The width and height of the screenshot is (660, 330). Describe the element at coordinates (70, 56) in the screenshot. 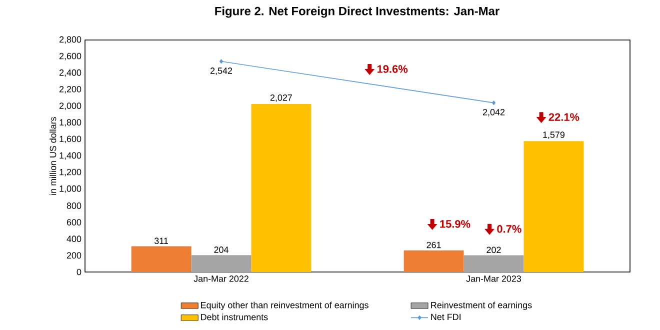

I see `y-tick-label: 2,600` at that location.